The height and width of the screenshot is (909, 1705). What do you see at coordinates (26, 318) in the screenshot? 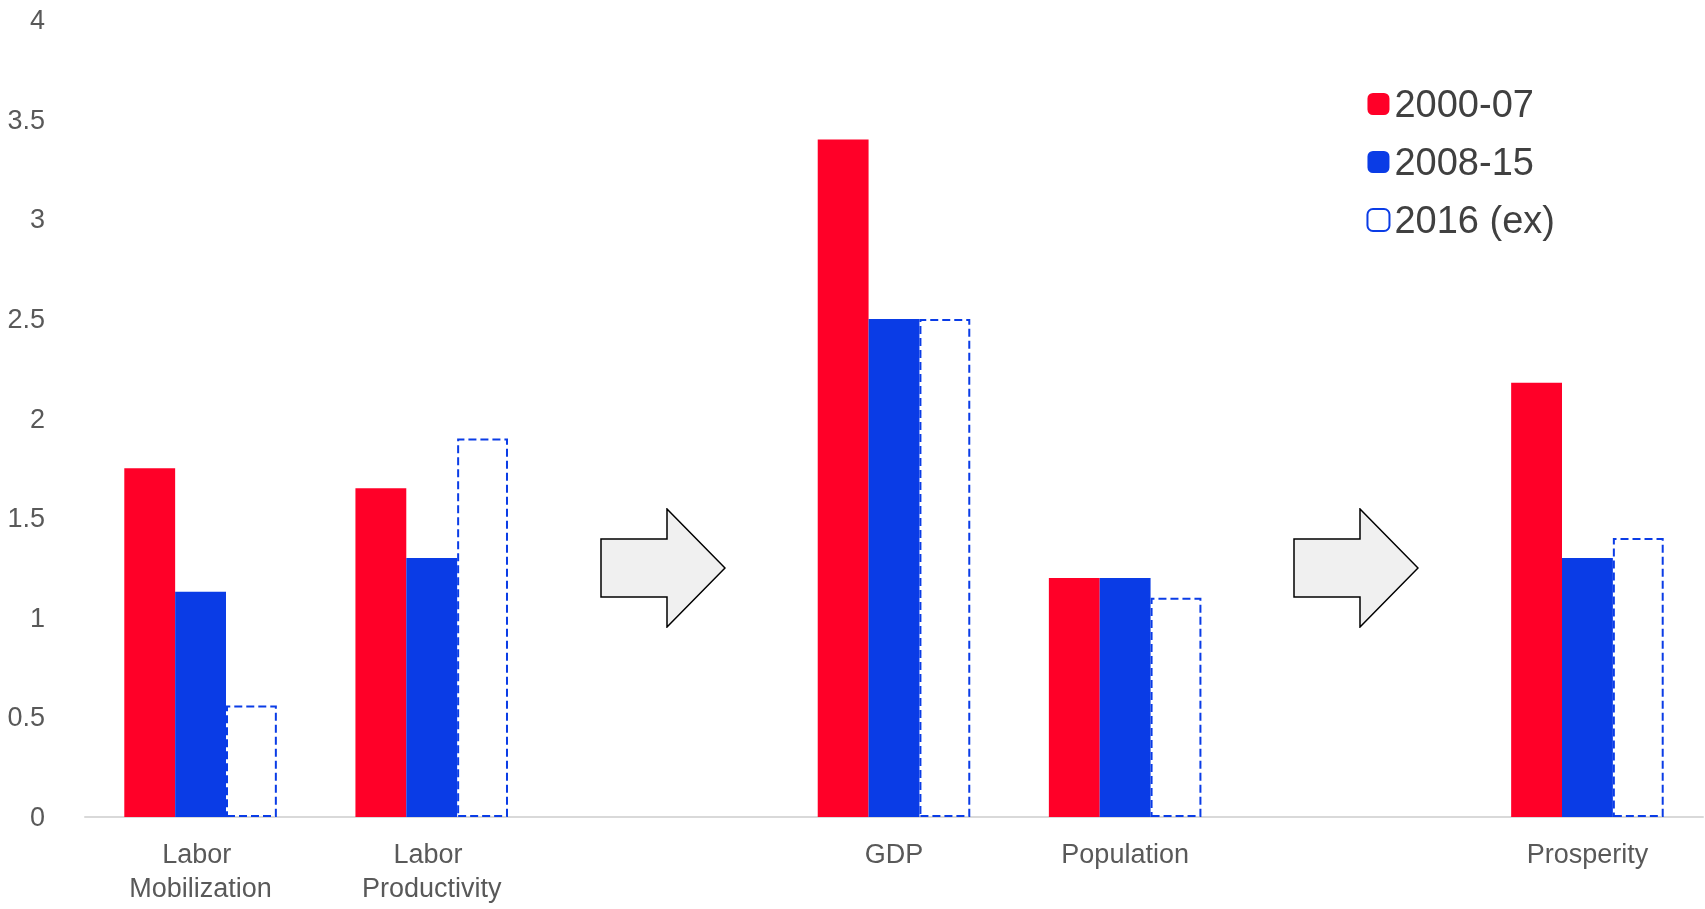
I see `y-tick-label: 2.5` at bounding box center [26, 318].